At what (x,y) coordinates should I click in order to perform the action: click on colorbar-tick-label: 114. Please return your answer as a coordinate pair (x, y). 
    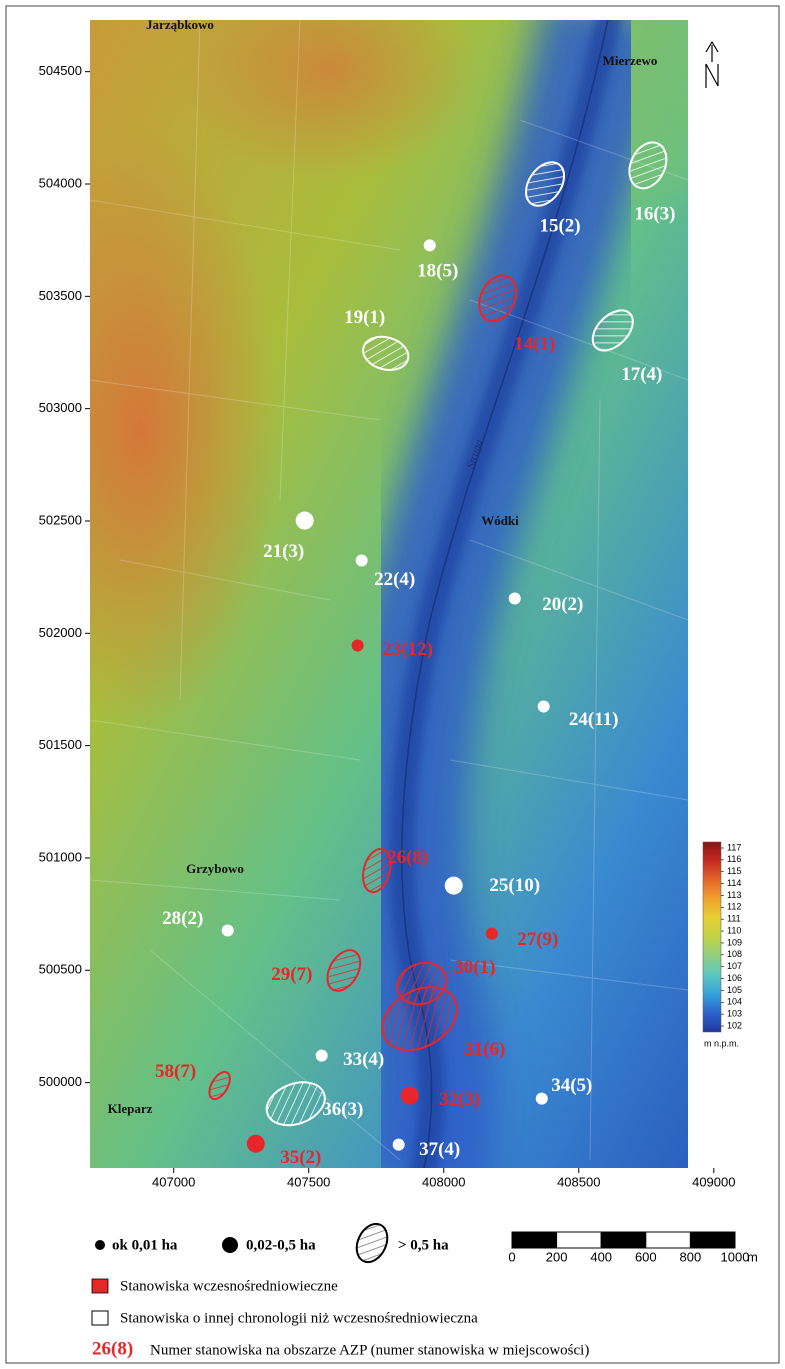
    Looking at the image, I should click on (734, 883).